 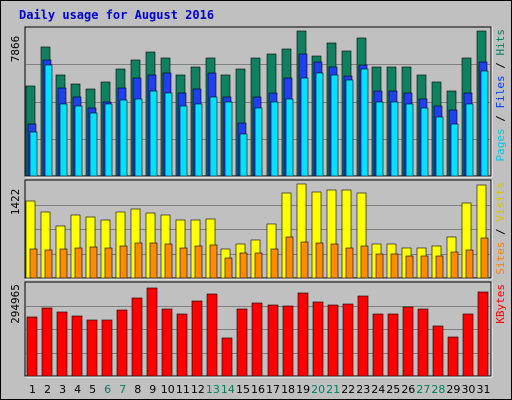 What do you see at coordinates (122, 389) in the screenshot?
I see `x-tick-day-7: 7` at bounding box center [122, 389].